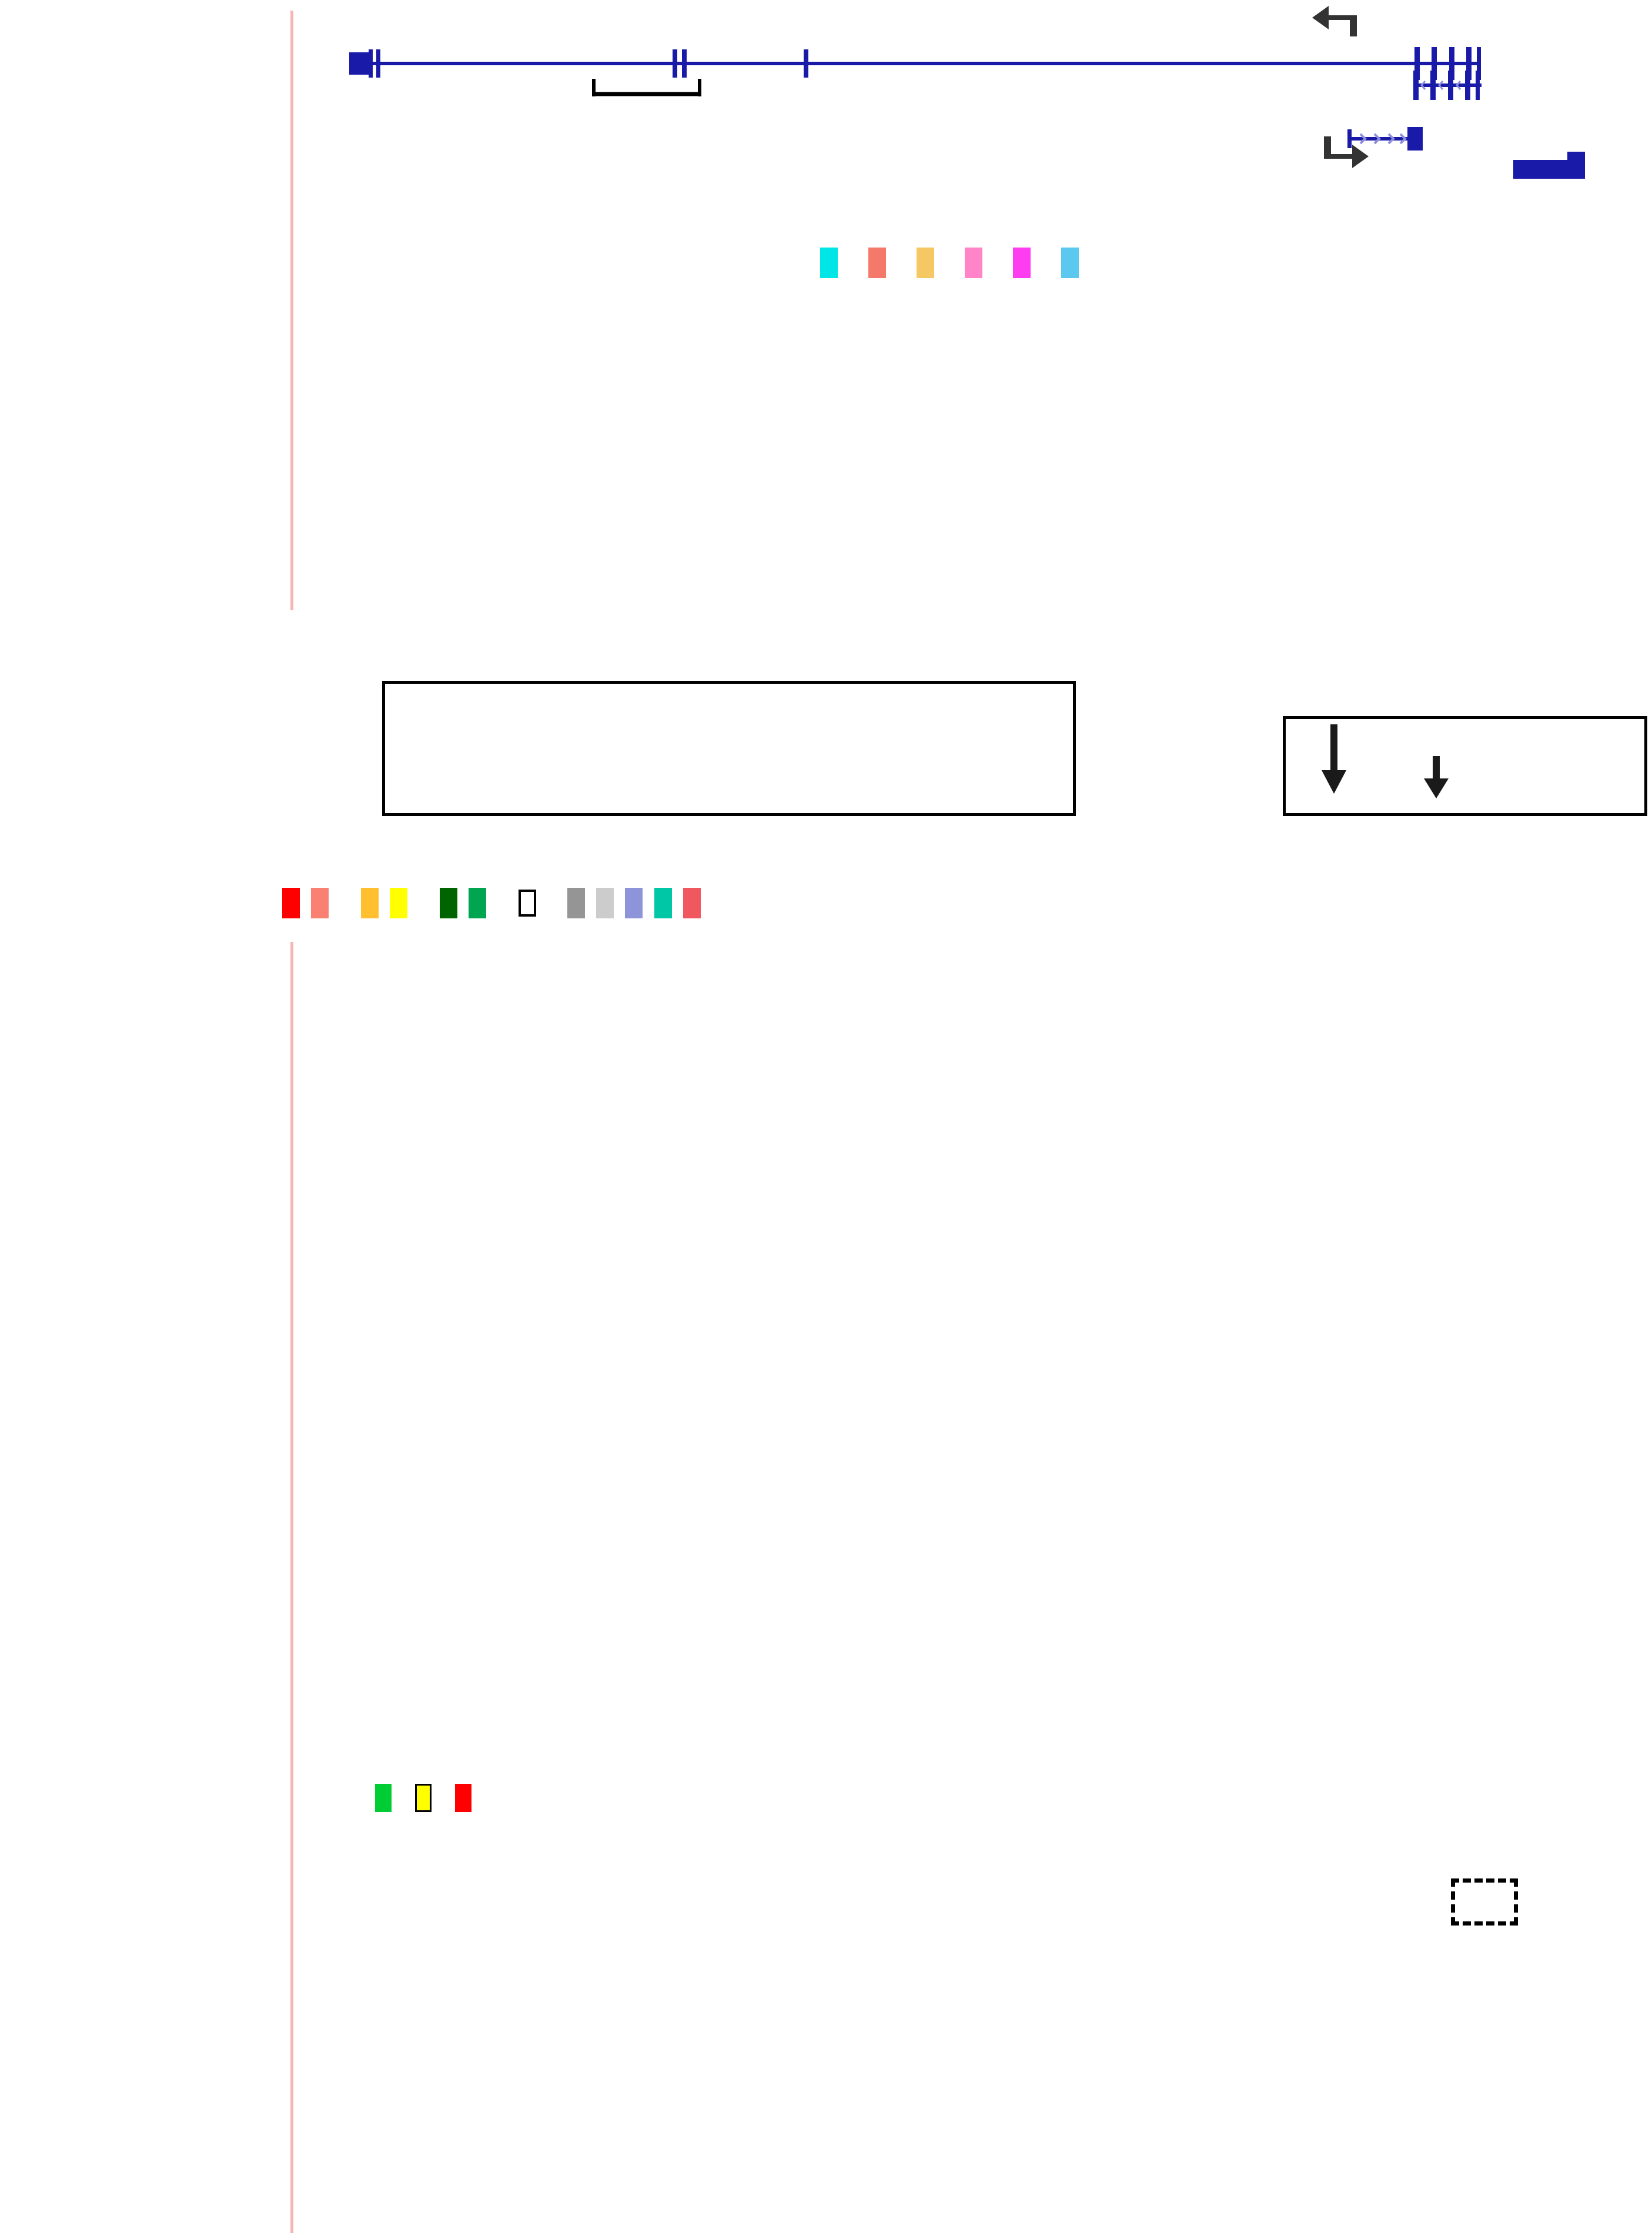 This screenshot has width=1652, height=2233. What do you see at coordinates (971, 427) in the screenshot?
I see `strand-track-myoblast-minus` at bounding box center [971, 427].